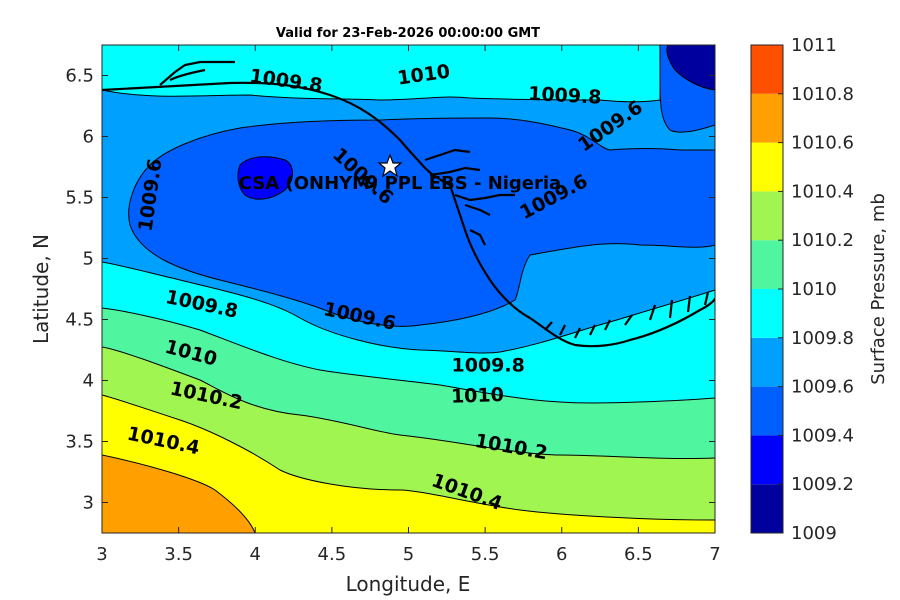 The image size is (900, 600). I want to click on y-axis-label: Latitude, N, so click(41, 289).